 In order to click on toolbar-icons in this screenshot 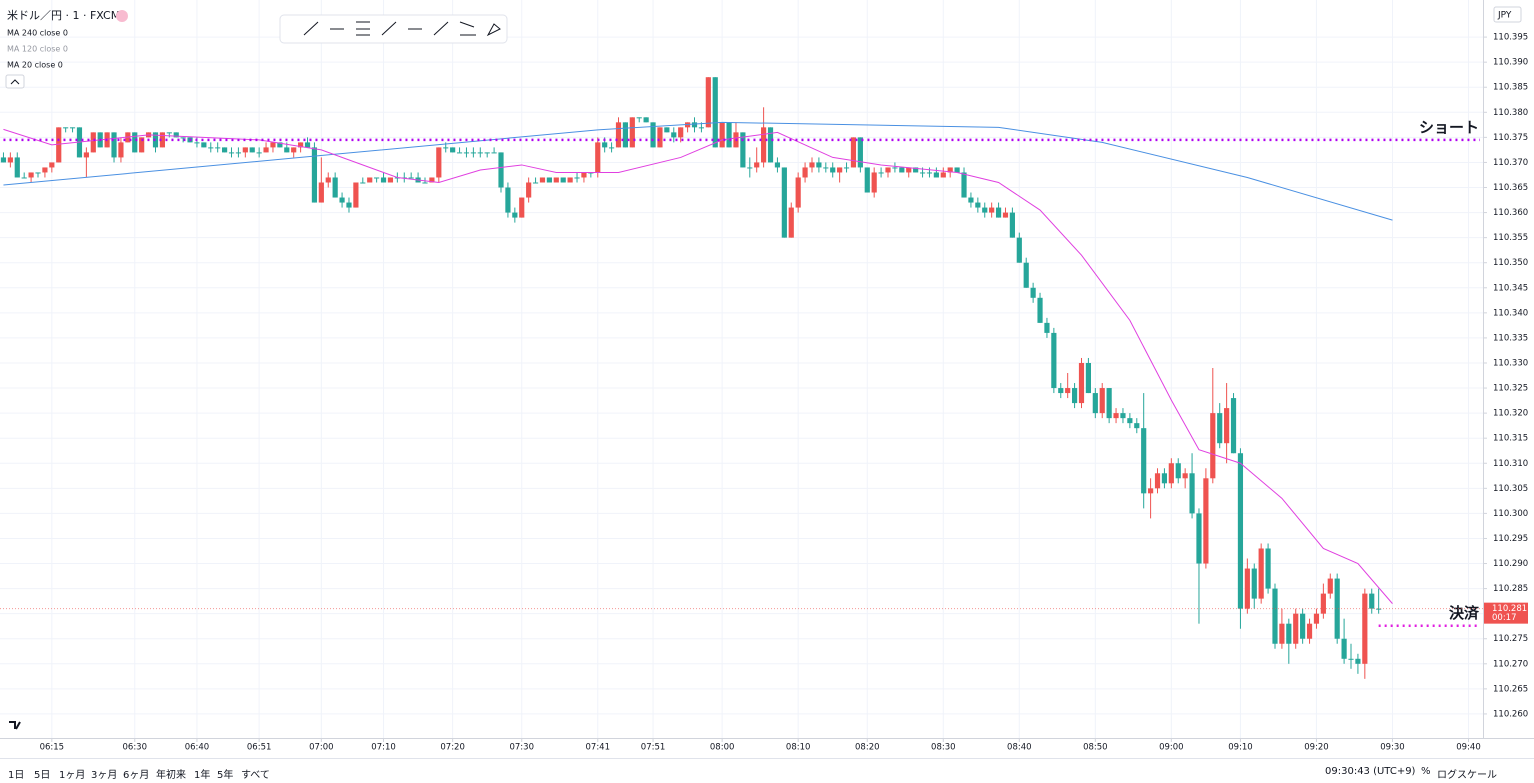, I will do `click(402, 29)`.